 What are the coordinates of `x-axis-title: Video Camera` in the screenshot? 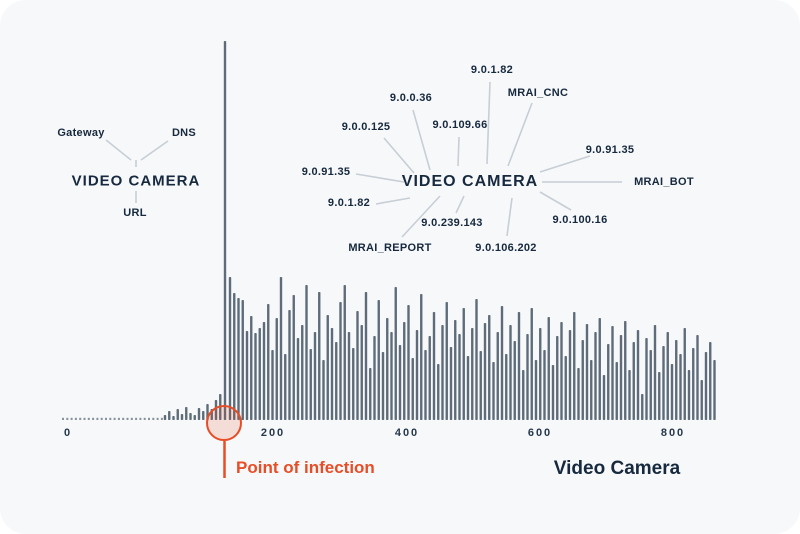 It's located at (617, 468).